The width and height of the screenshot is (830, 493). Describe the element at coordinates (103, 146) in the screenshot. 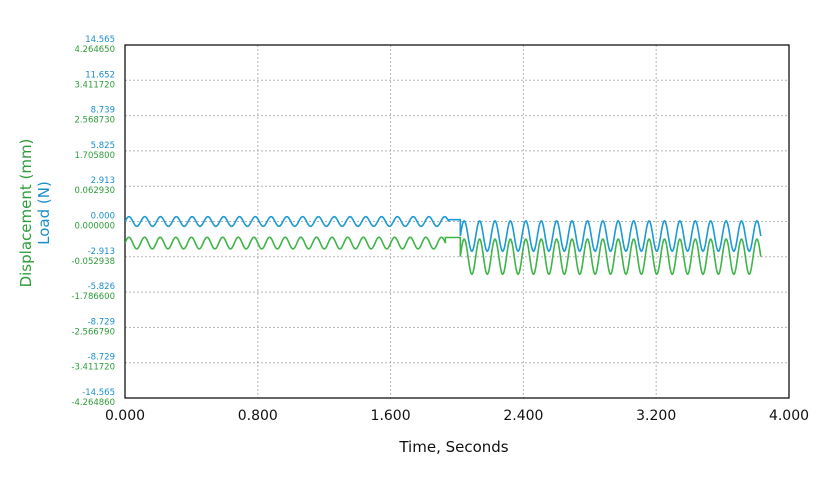

I see `y-tick-label-load: 5.825` at that location.